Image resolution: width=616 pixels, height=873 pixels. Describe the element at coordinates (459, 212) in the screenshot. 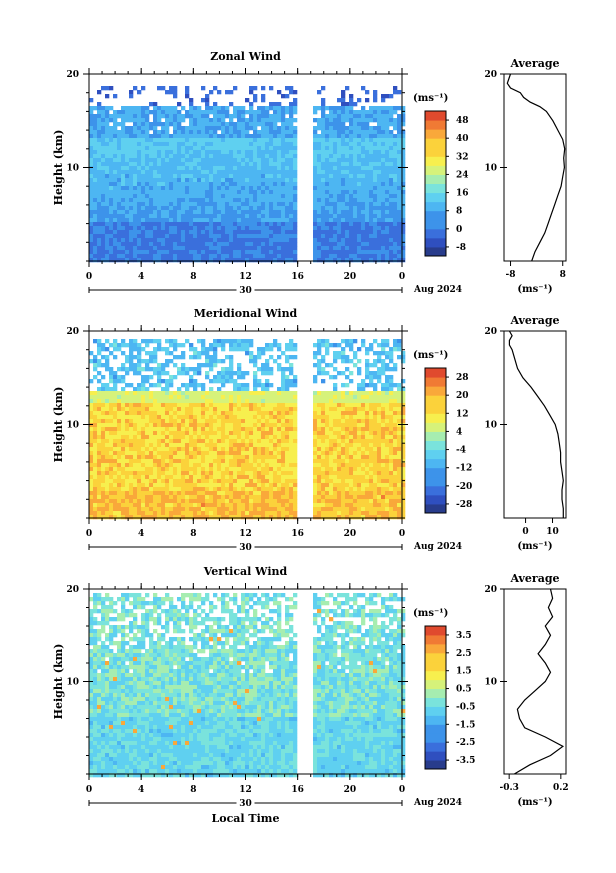

I see `colorbar-tick-label: 8` at that location.